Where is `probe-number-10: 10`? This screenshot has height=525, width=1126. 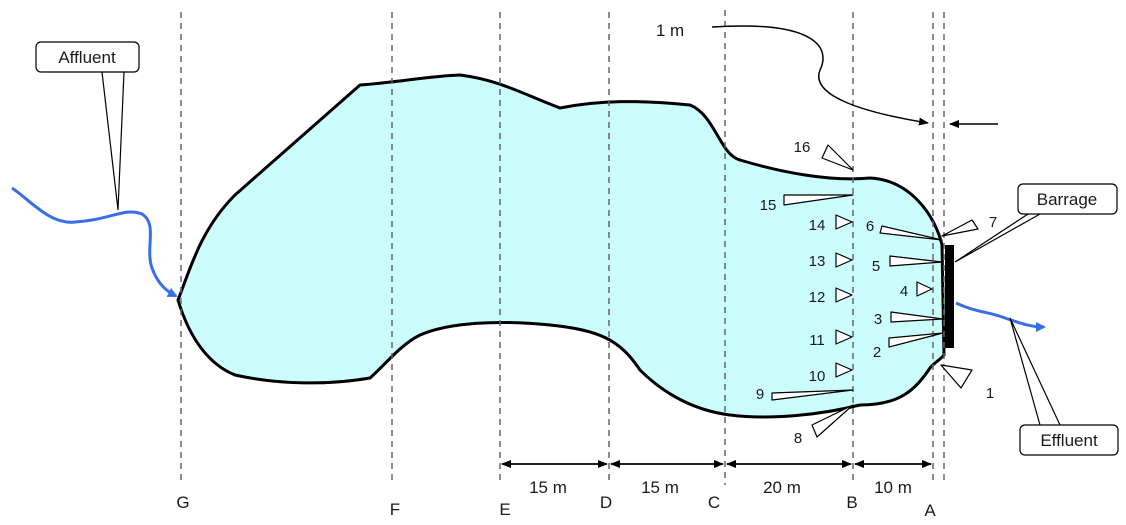
probe-number-10: 10 is located at coordinates (817, 376).